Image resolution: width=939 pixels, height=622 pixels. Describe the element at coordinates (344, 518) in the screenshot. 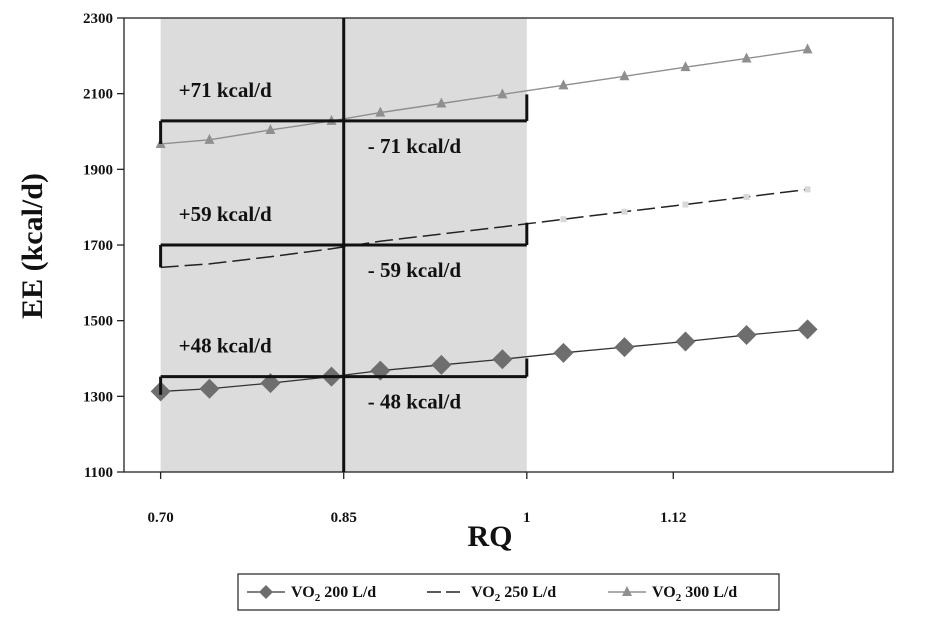

I see `x-tick-label: 0.85` at that location.